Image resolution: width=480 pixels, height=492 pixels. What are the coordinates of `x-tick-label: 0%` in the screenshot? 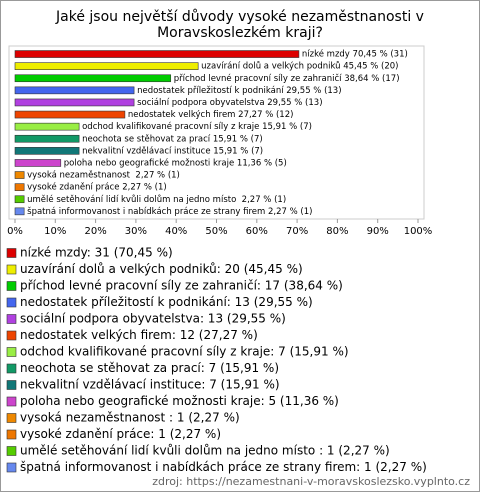 It's located at (15, 231).